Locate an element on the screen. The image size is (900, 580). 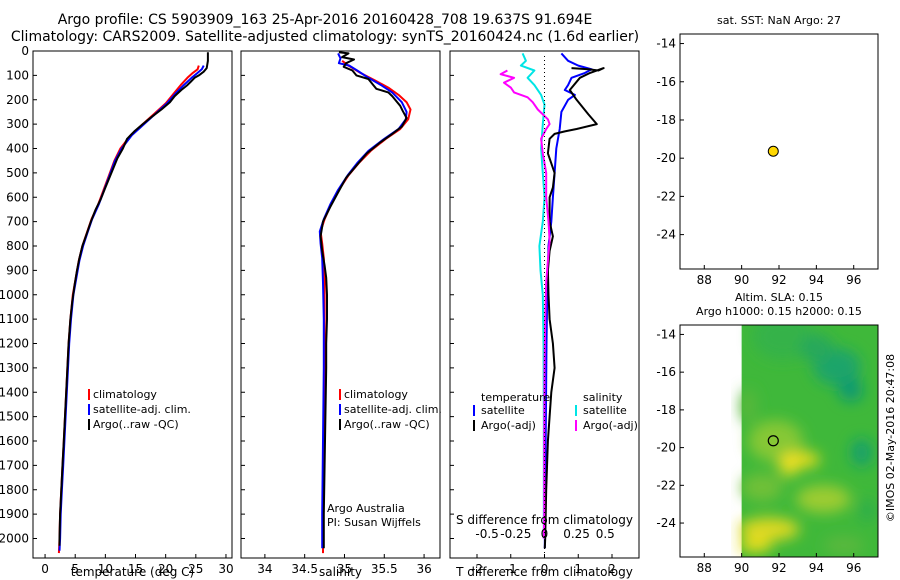
x2-tick-label: 0.25 is located at coordinates (576, 534).